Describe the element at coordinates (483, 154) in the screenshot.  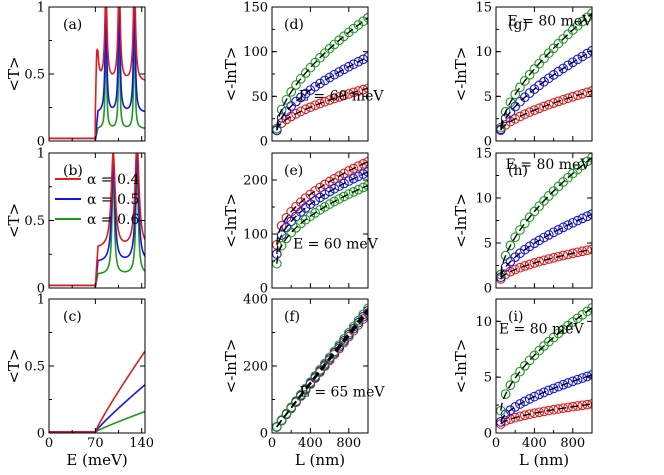
I see `y-tick-label: 15` at that location.